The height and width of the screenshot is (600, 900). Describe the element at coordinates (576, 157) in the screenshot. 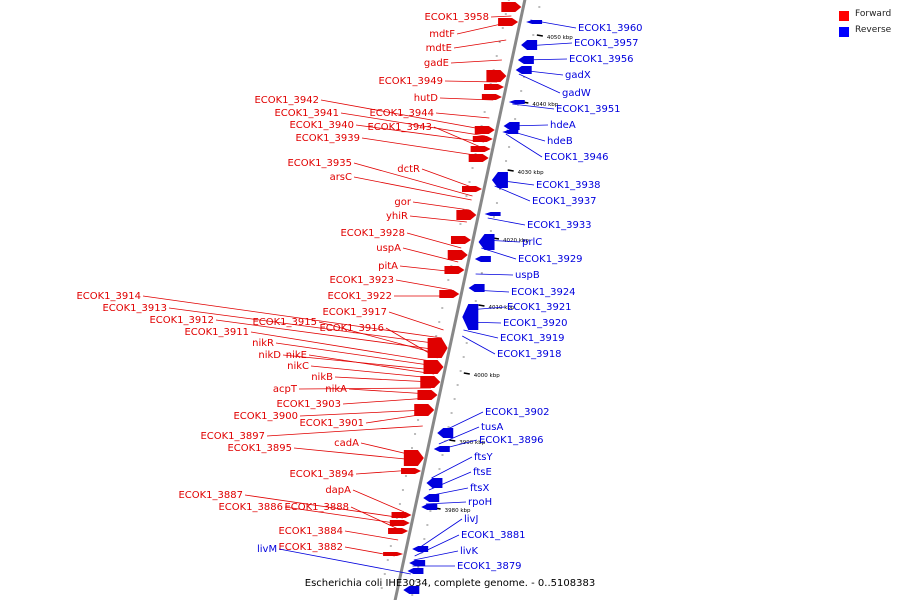

I see `reverse-gene-label: ECOK1_3946` at that location.